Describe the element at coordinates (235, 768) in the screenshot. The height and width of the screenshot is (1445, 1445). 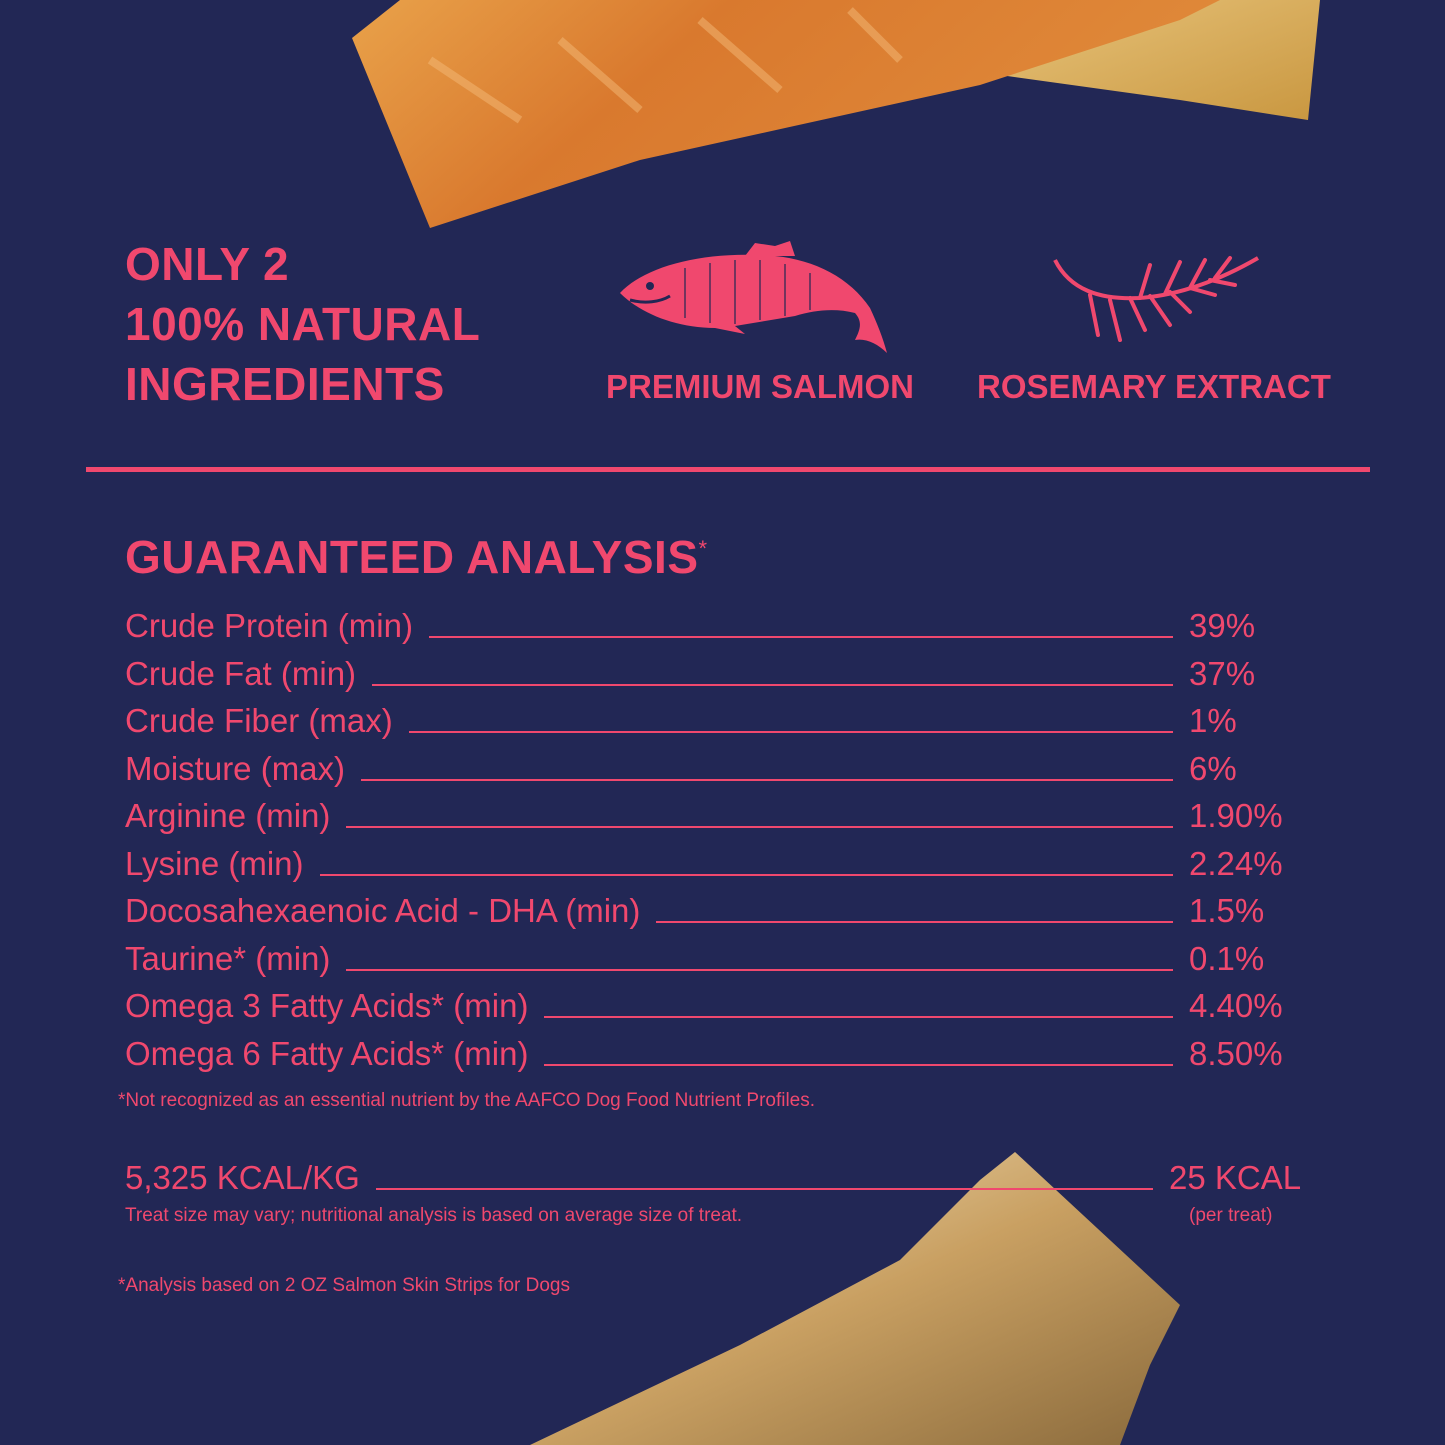
I see `nutrient-name: Moisture (max)` at that location.